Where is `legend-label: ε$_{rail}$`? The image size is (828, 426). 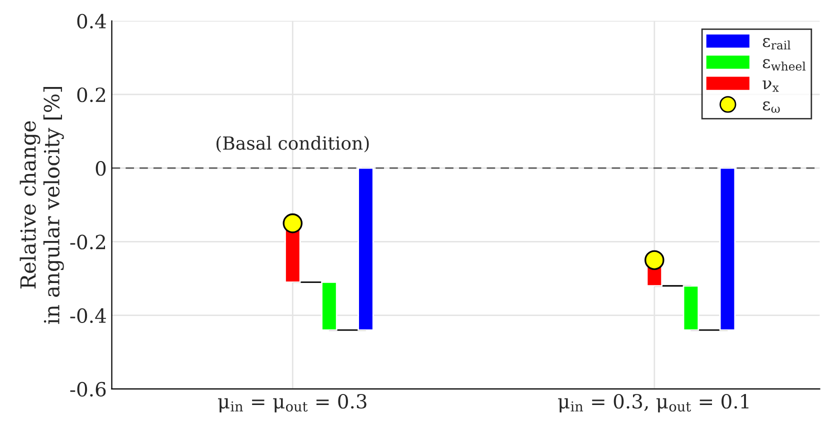
legend-label: ε$_{rail}$ is located at coordinates (776, 44).